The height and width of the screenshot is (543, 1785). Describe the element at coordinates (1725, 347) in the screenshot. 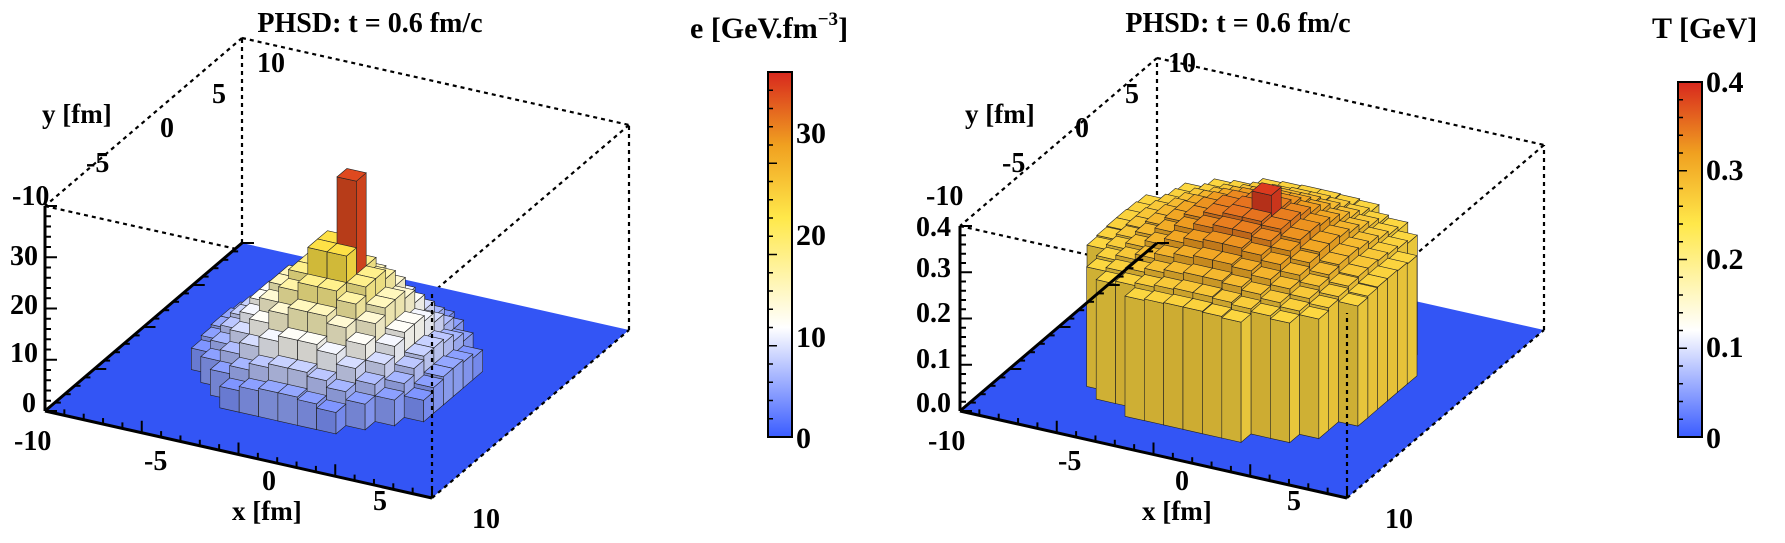

I see `colorbar-tick: 0.1` at that location.